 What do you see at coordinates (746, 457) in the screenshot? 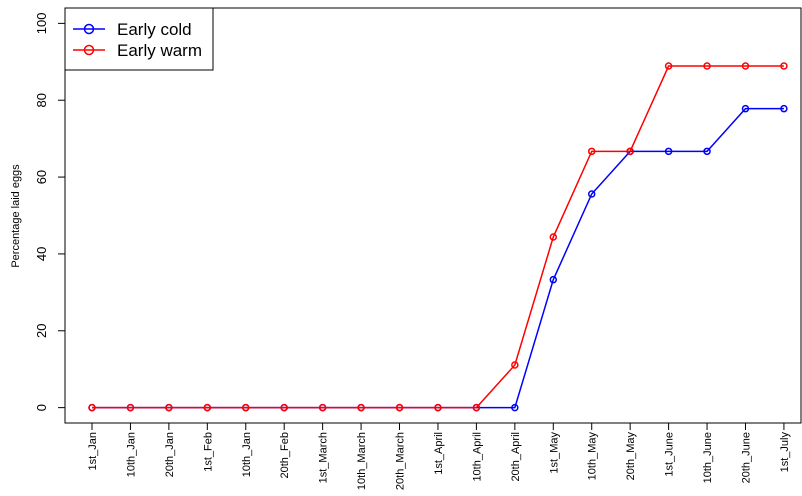
I see `x-tick-label: 20th_June` at bounding box center [746, 457].